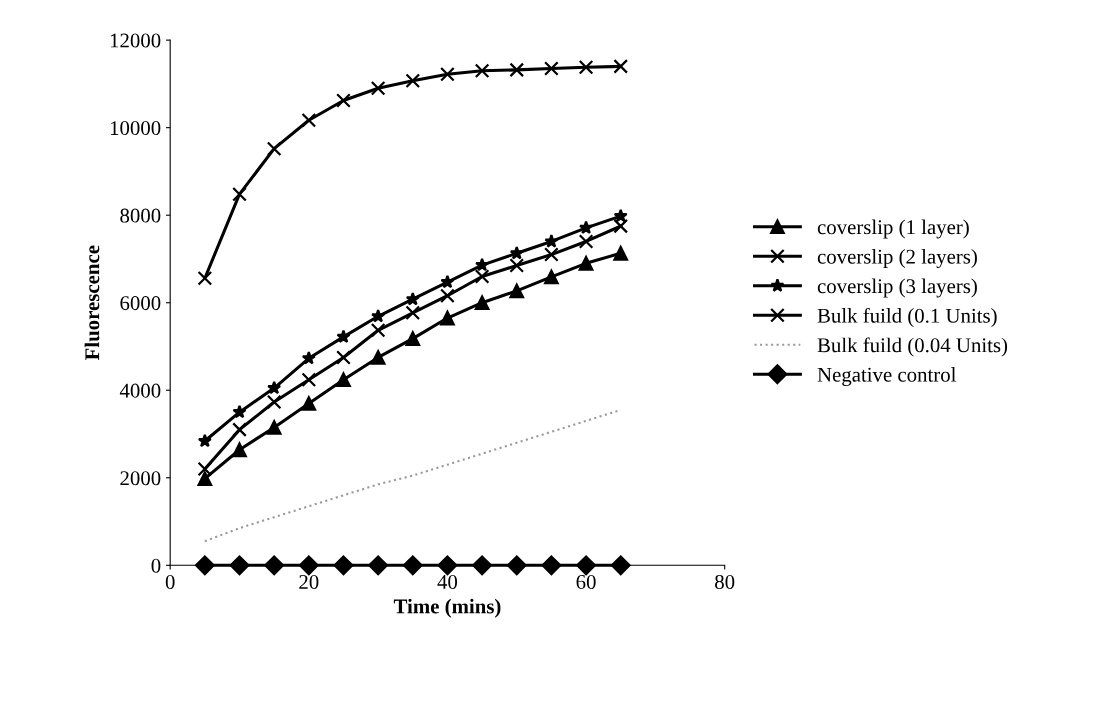 The height and width of the screenshot is (704, 1098). I want to click on legend-label: coverslip (2 layers), so click(897, 258).